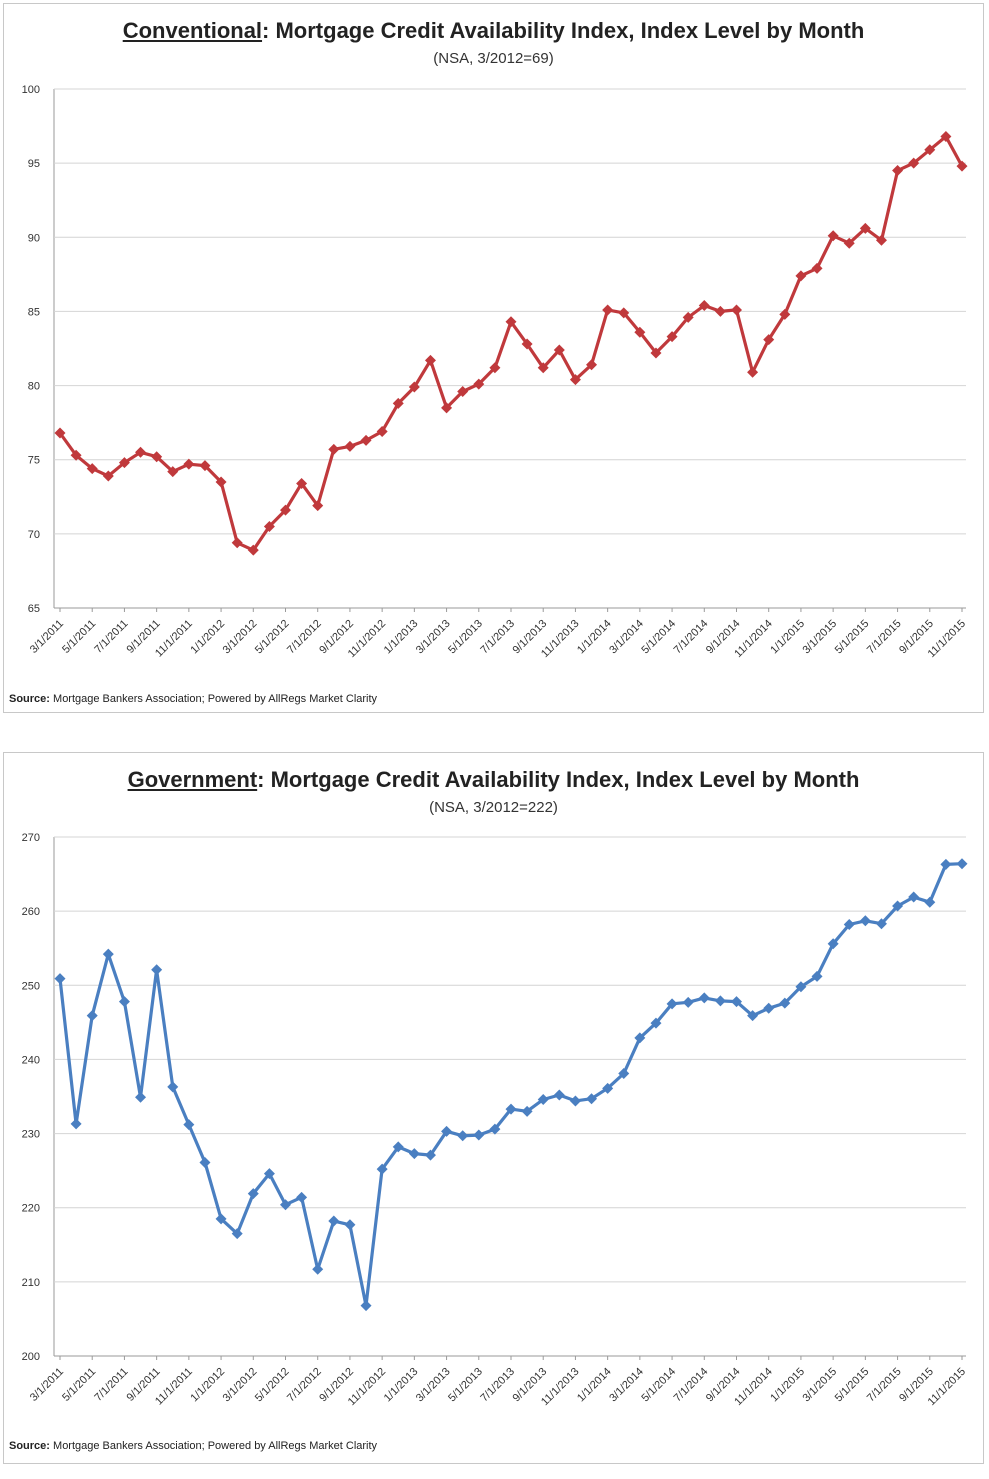 The height and width of the screenshot is (1479, 989). Describe the element at coordinates (79, 637) in the screenshot. I see `x-tick-label: 5/1/2011` at that location.